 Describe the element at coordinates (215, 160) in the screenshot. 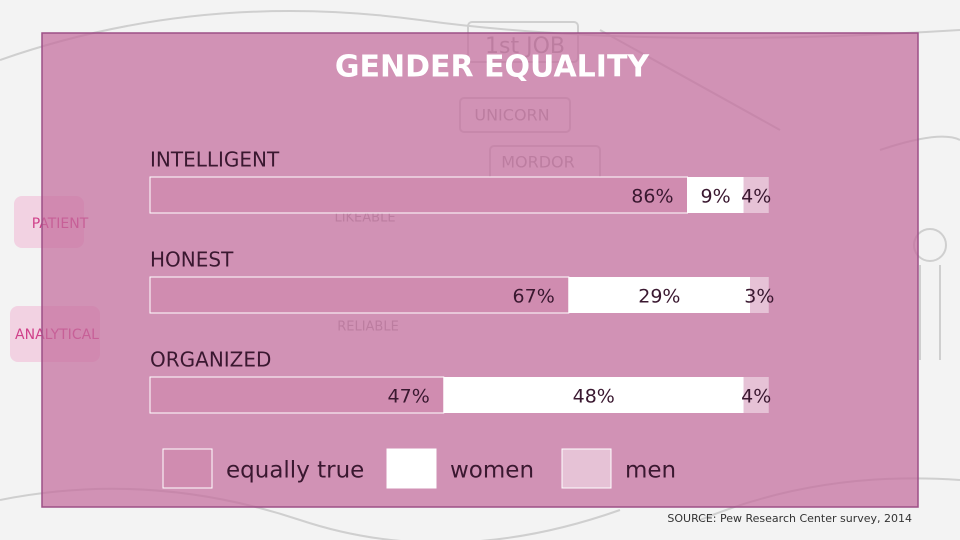

I see `category-label: INTELLIGENT` at that location.